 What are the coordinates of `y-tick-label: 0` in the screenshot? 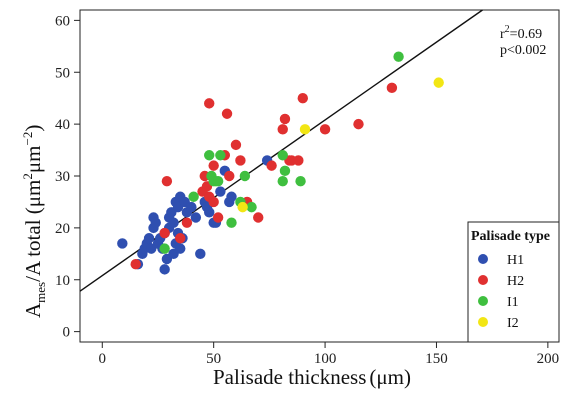 It's located at (67, 333).